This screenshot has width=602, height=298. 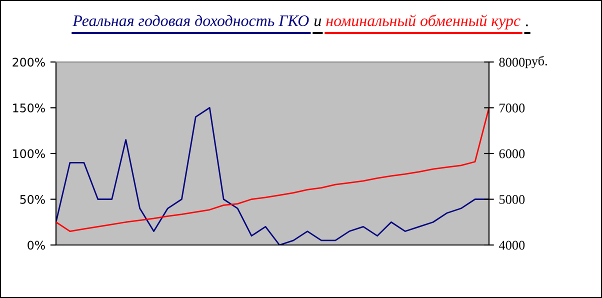 What do you see at coordinates (423, 22) in the screenshot?
I see `text: номинальный обменный курс` at bounding box center [423, 22].